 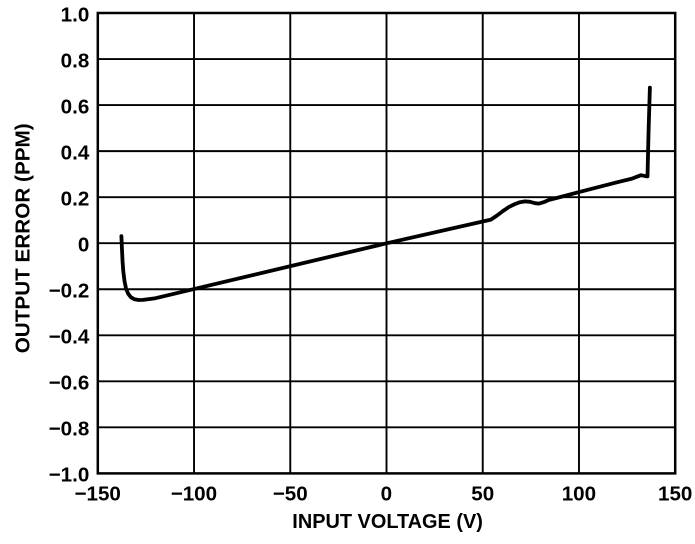 I want to click on svg-text: −0.2, so click(x=69, y=291).